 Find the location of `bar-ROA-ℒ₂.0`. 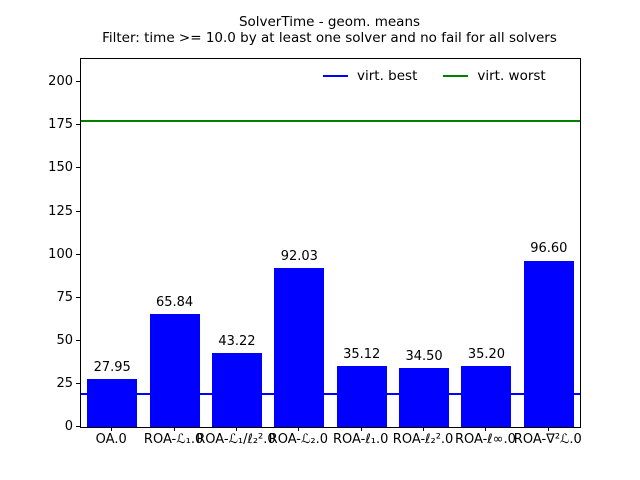

bar-ROA-ℒ₂.0 is located at coordinates (299, 347).